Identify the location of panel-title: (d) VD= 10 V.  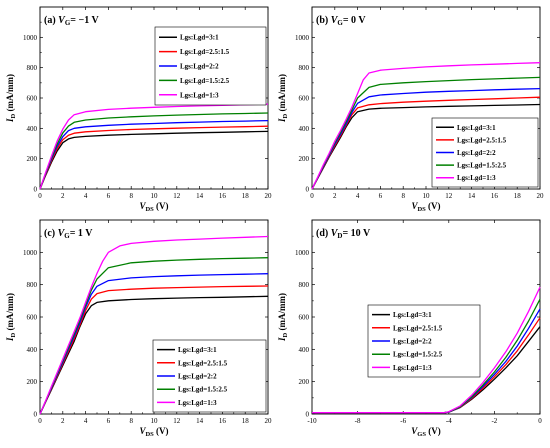
(343, 234).